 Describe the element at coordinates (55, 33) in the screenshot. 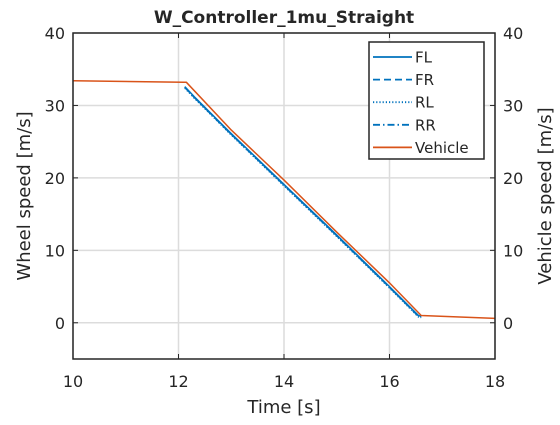

I see `y-tick-label-left: 40` at that location.